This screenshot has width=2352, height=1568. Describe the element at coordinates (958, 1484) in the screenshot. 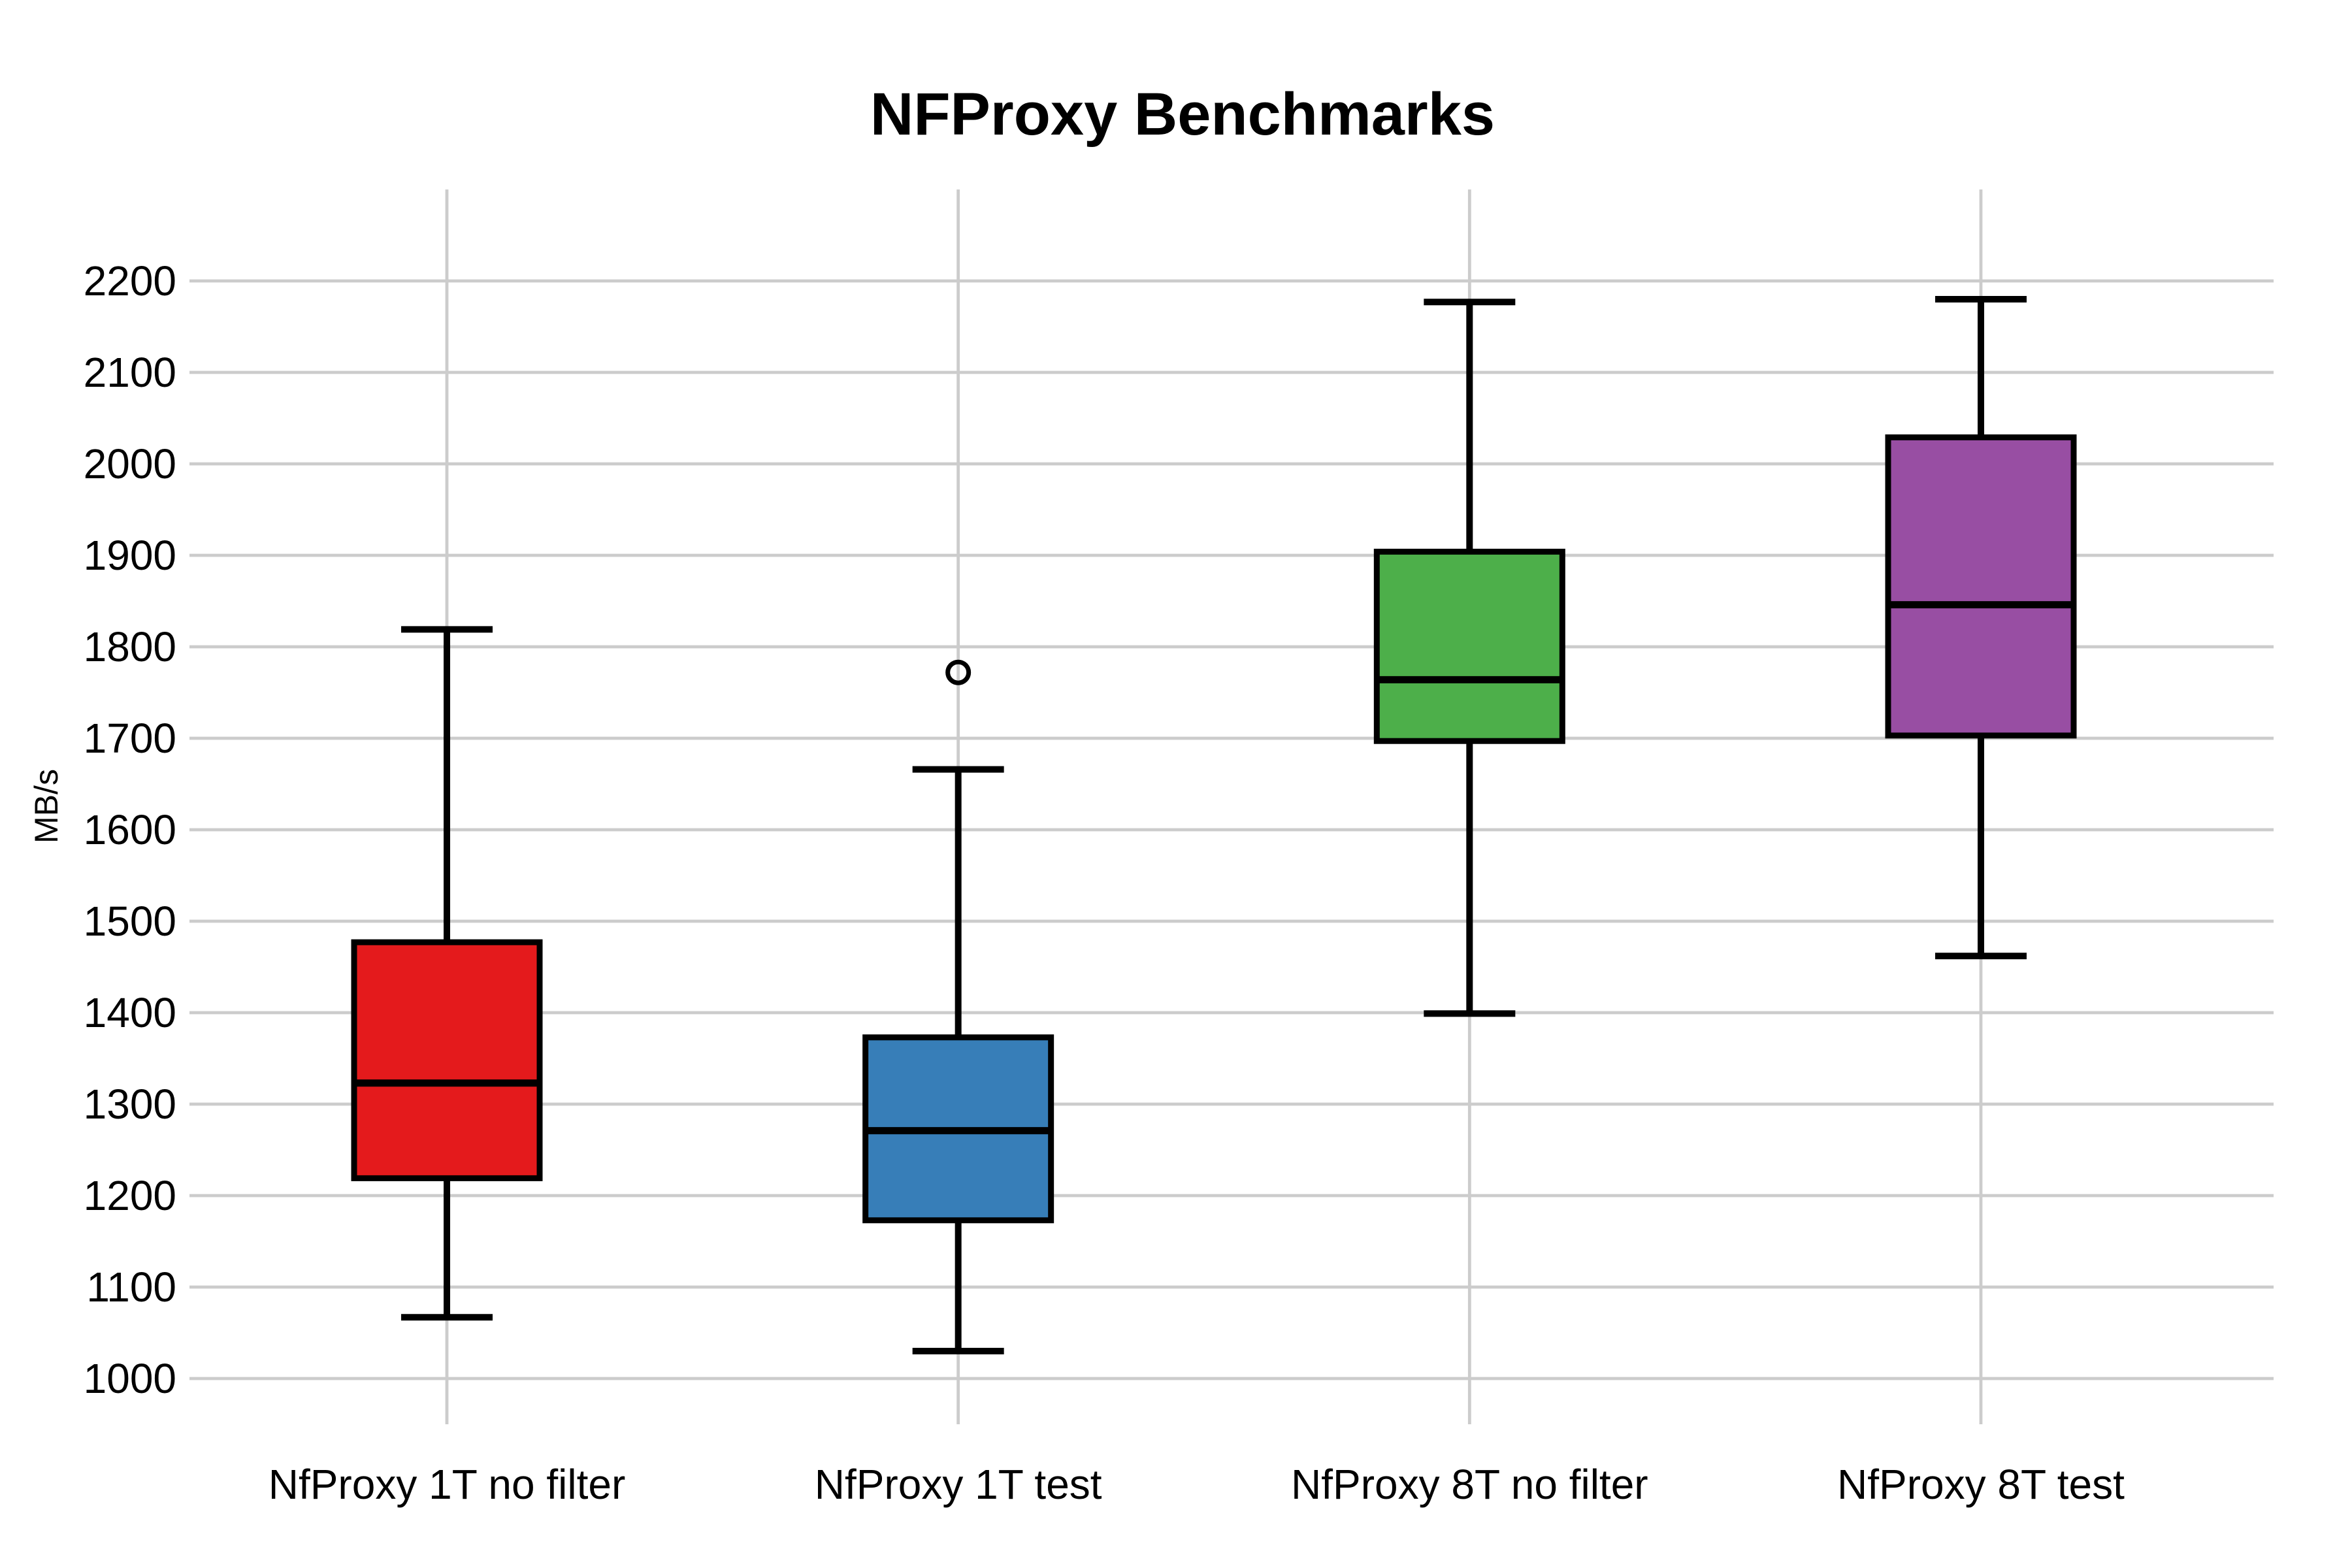

I see `x-category-label: NfProxy 1T test` at that location.